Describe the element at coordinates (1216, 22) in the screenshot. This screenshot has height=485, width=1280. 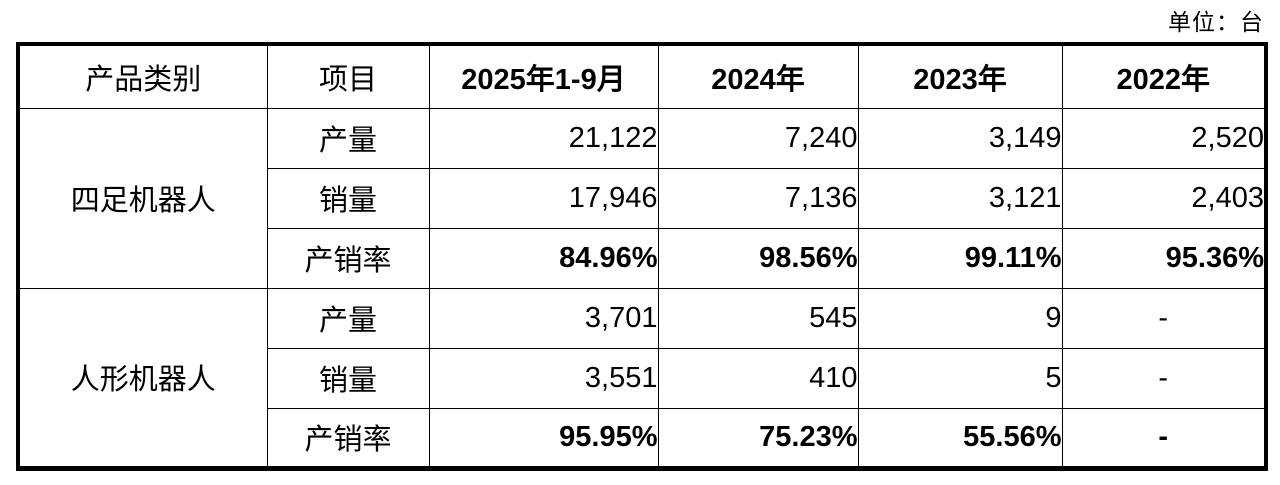
I see `unit-label: 单位：台` at that location.